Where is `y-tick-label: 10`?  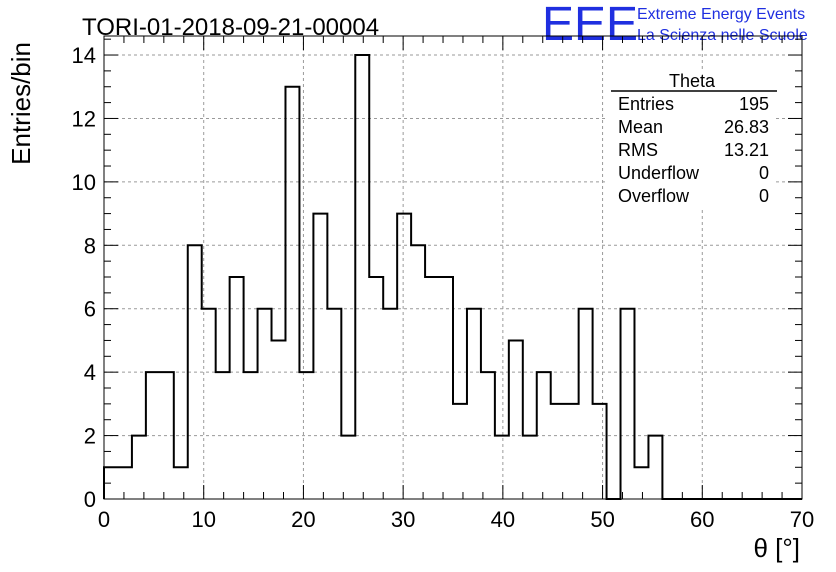 y-tick-label: 10 is located at coordinates (84, 182).